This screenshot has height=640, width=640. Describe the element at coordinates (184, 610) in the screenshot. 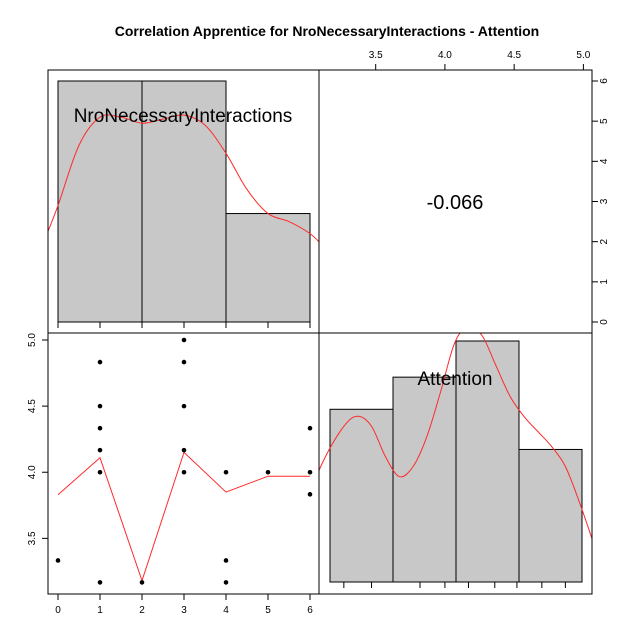

I see `x-tick-label: 3` at that location.